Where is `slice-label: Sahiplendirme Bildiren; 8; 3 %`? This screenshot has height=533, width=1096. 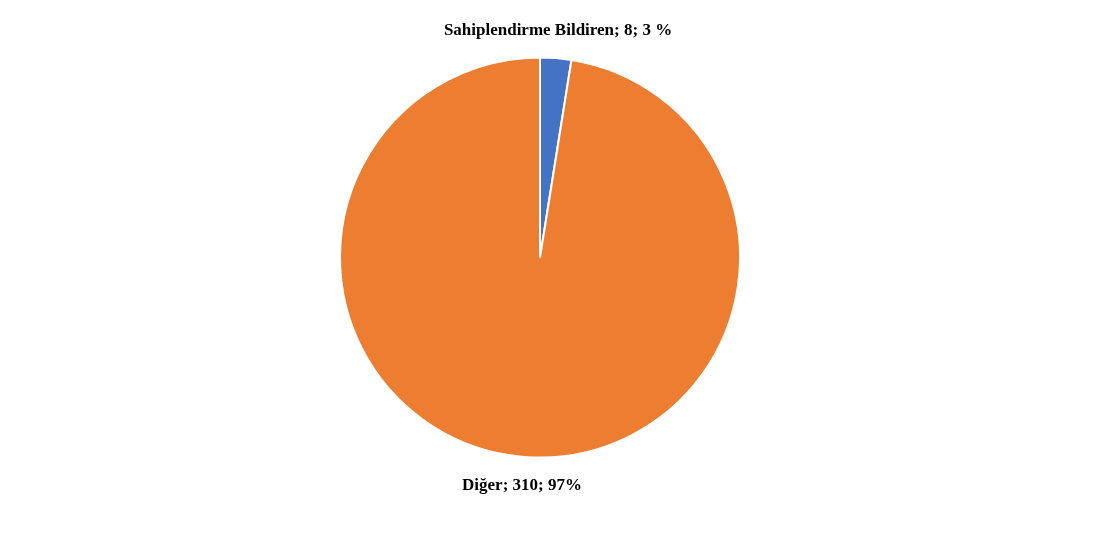
slice-label: Sahiplendirme Bildiren; 8; 3 % is located at coordinates (558, 30).